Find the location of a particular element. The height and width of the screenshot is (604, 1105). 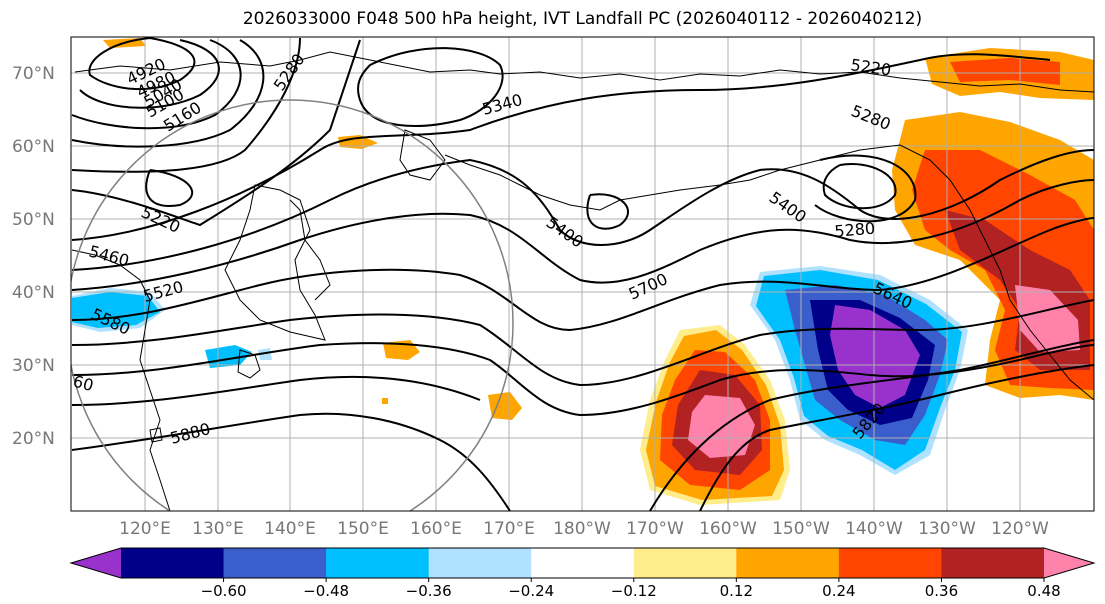

lat-label-30n: 30°N is located at coordinates (33, 366).